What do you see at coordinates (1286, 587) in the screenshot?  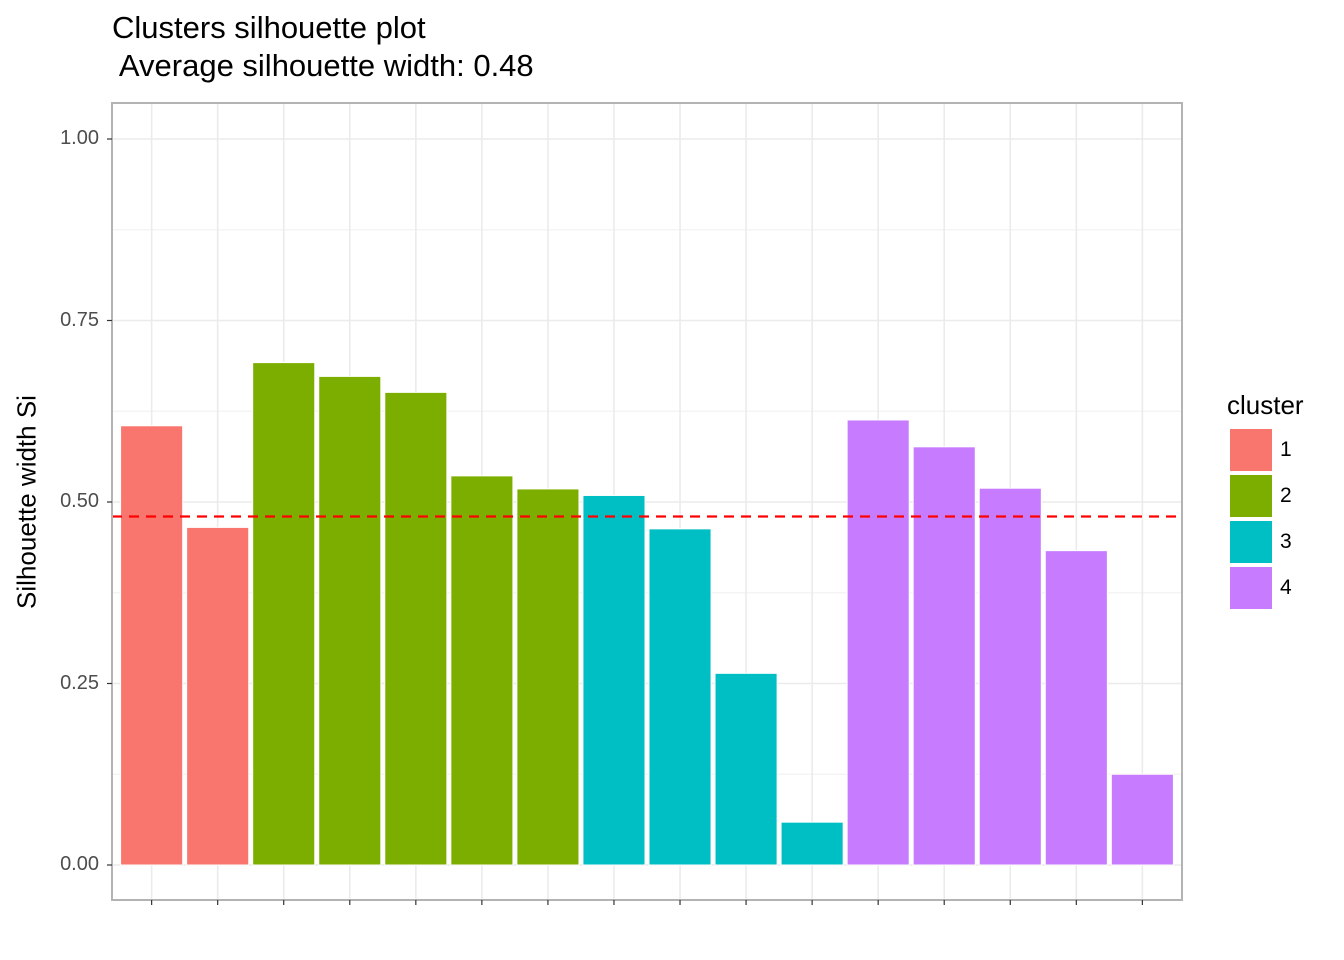 I see `legend-label-cluster-4: 4` at bounding box center [1286, 587].